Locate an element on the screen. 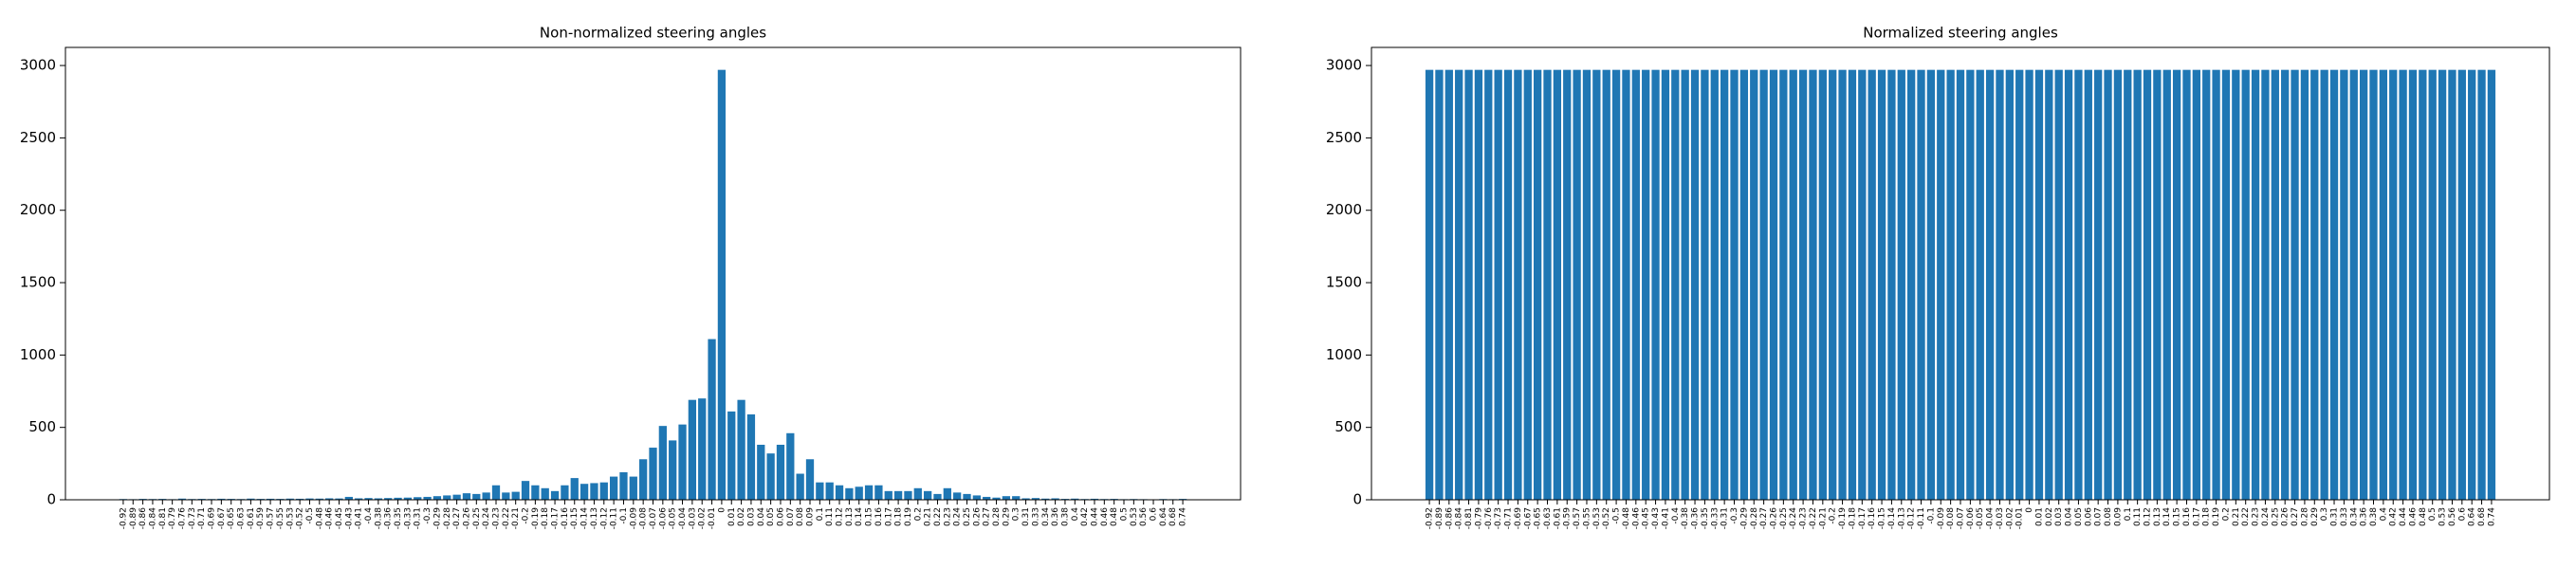  x-tick-label: -0.29 is located at coordinates (437, 518).